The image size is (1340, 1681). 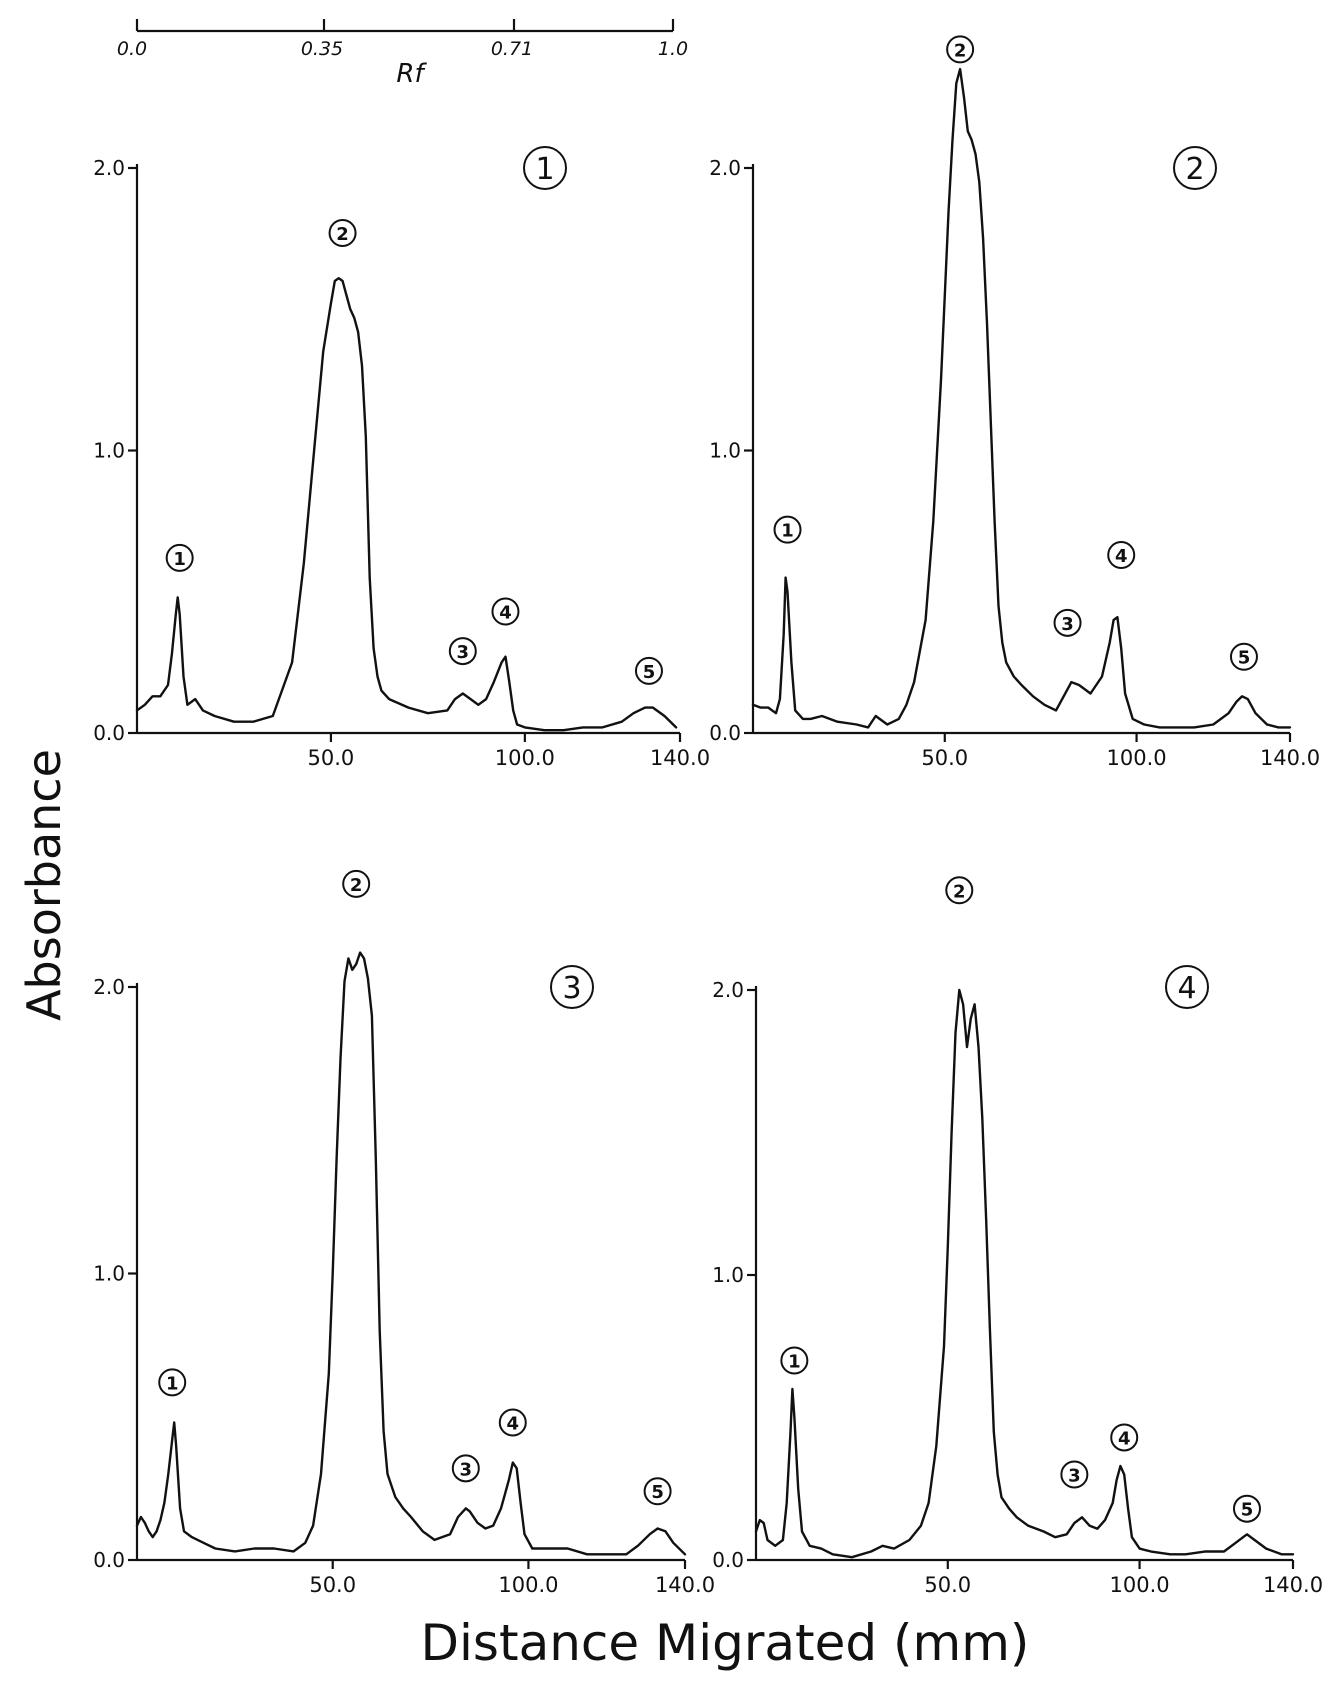 I want to click on x-axis-title: Distance Migrated (mm), so click(x=725, y=1643).